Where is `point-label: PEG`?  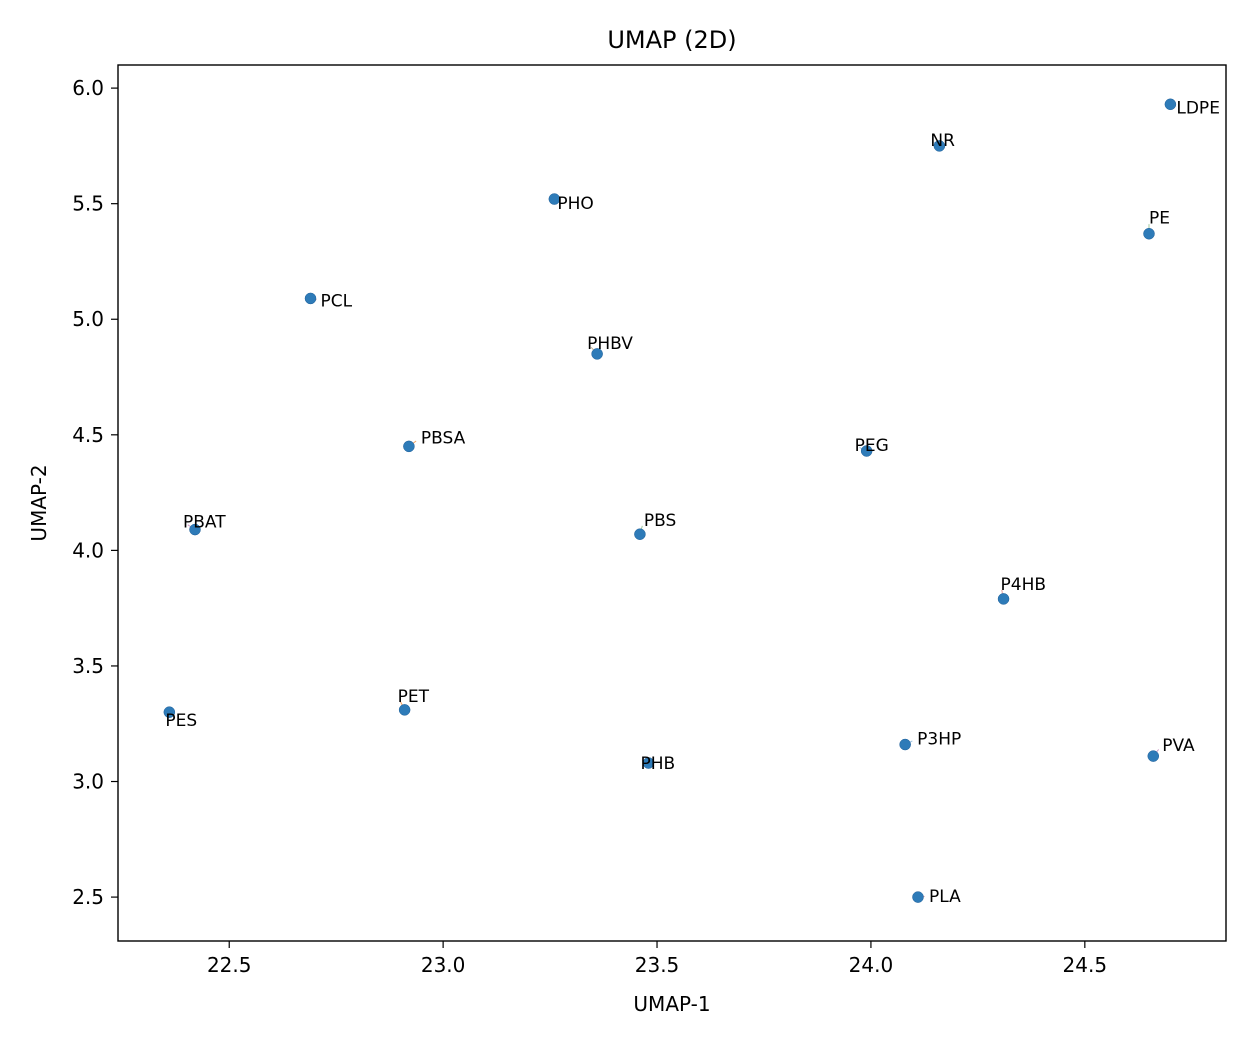
point-label: PEG is located at coordinates (872, 446).